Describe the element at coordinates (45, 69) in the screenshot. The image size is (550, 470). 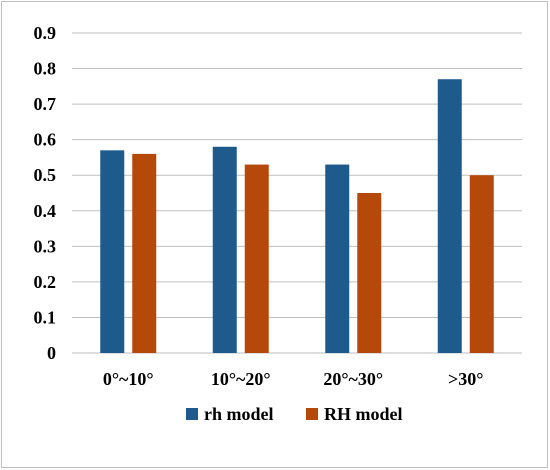
I see `y-tick-label: 0.8` at that location.